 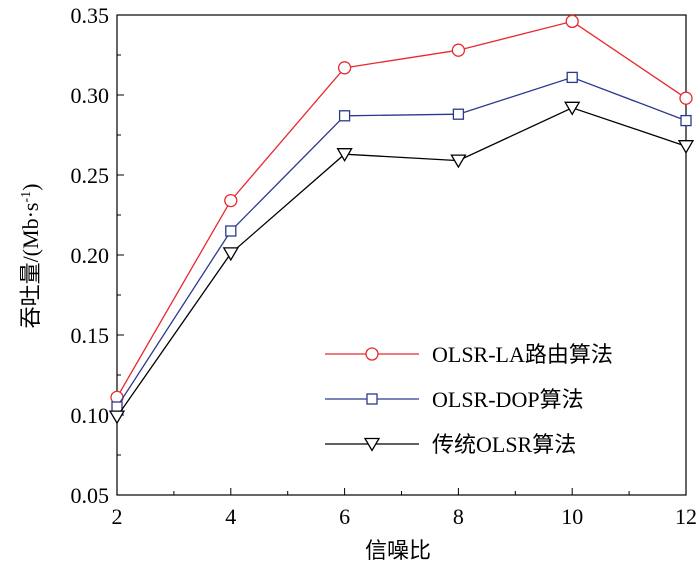 What do you see at coordinates (90, 255) in the screenshot?
I see `y-tick-label: 0.20` at bounding box center [90, 255].